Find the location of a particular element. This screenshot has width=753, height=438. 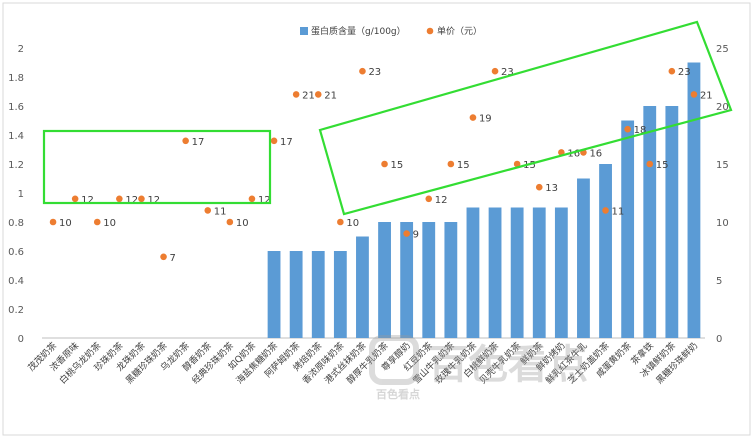

y-left-tick-label: 1 is located at coordinates (21, 194).